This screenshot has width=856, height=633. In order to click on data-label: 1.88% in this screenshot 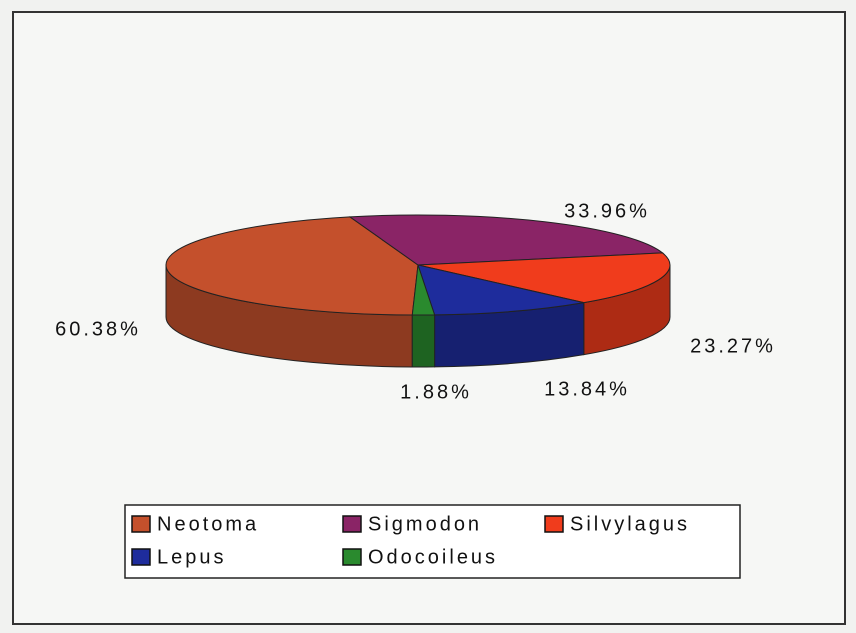, I will do `click(436, 392)`.